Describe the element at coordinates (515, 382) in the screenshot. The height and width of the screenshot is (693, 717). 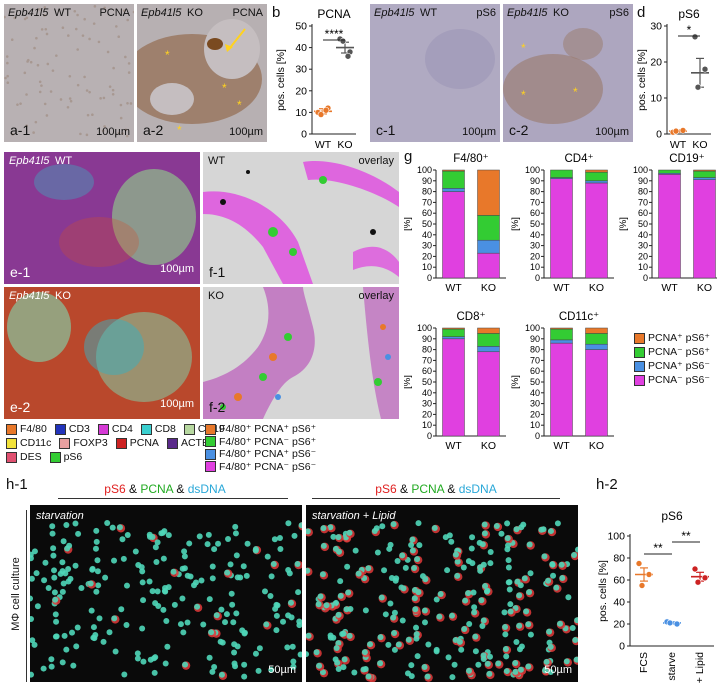
I see `chart-g5-ylabel: [%]` at that location.